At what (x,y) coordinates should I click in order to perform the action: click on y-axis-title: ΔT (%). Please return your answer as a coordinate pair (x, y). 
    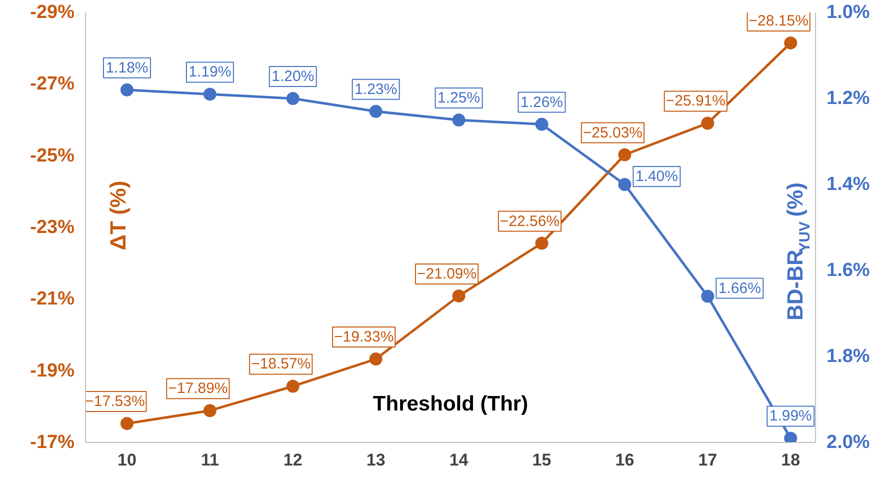
    Looking at the image, I should click on (118, 215).